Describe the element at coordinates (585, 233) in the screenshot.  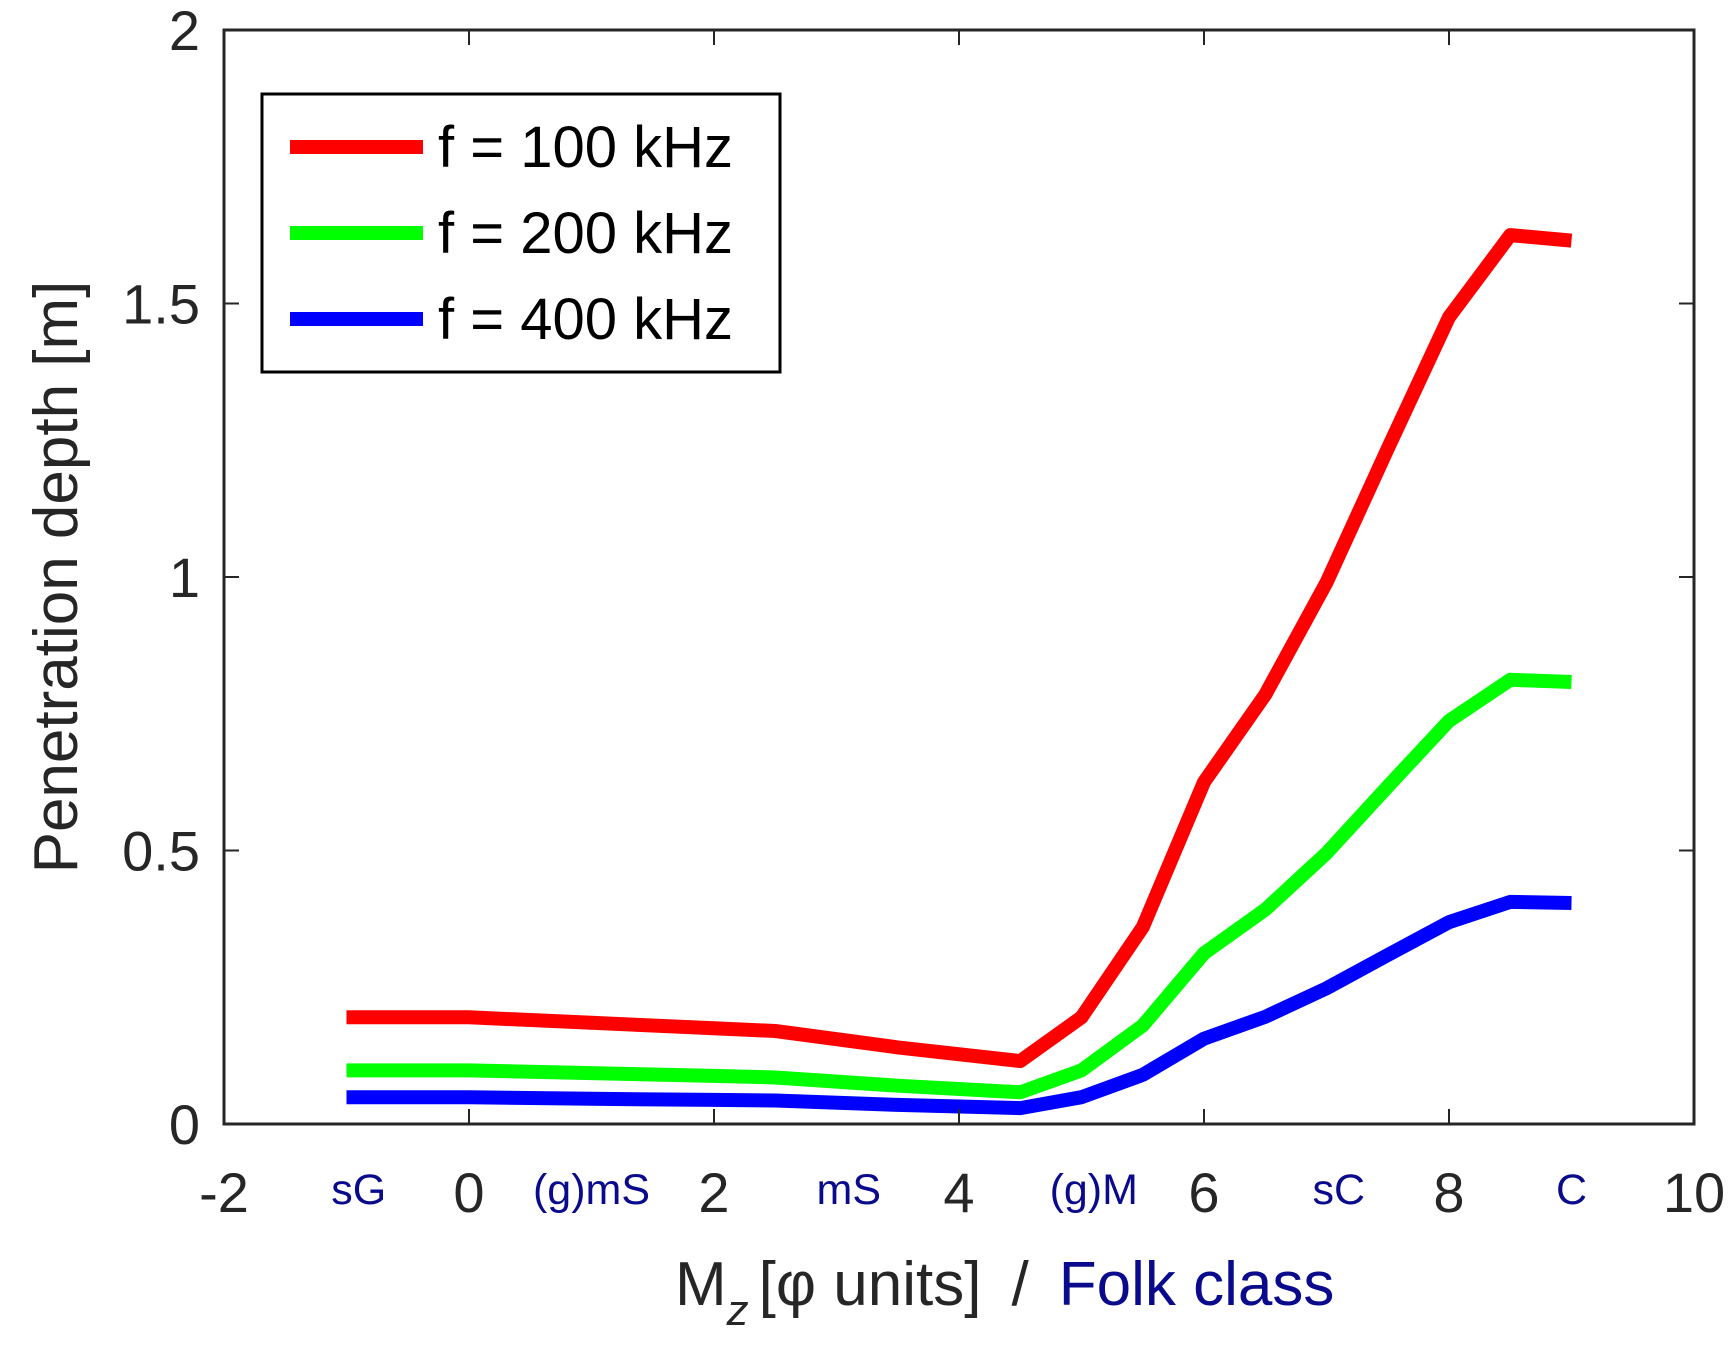
I see `legend-label-2: f = 200 kHz` at that location.